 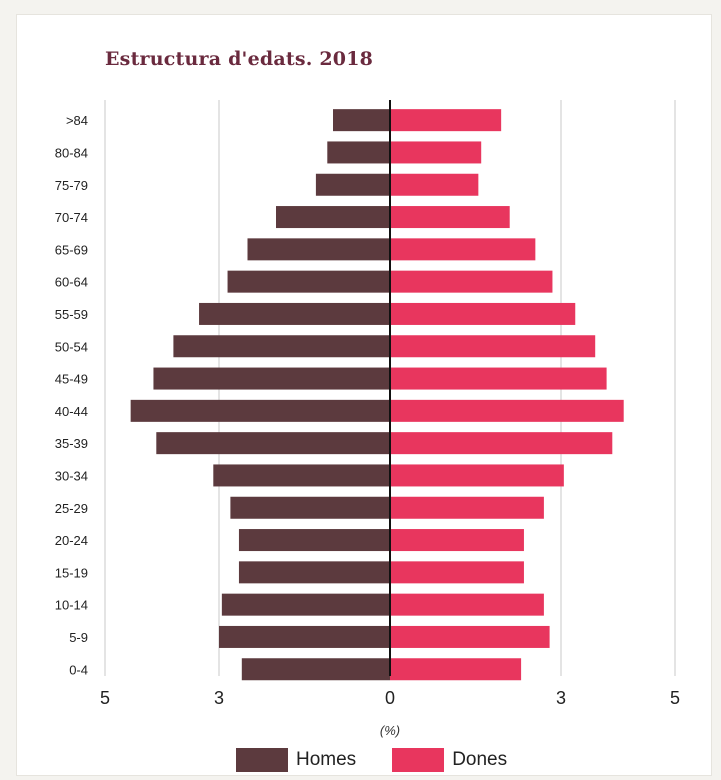 I want to click on bar-homes->84, so click(x=361, y=120).